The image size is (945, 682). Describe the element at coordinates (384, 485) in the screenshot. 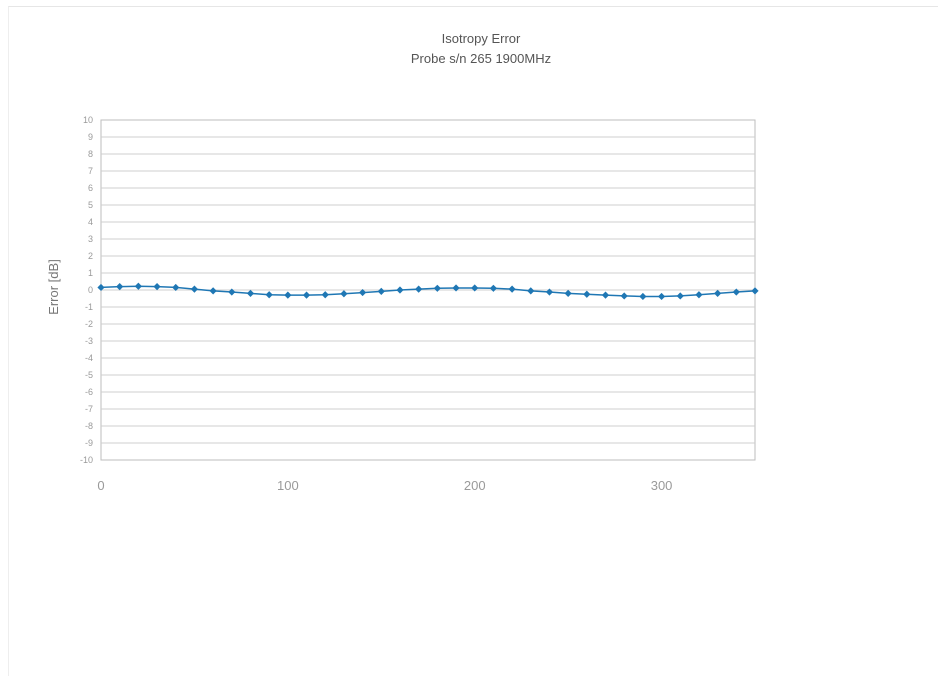

I see `x-tick-labels: 0 100 200 300` at that location.